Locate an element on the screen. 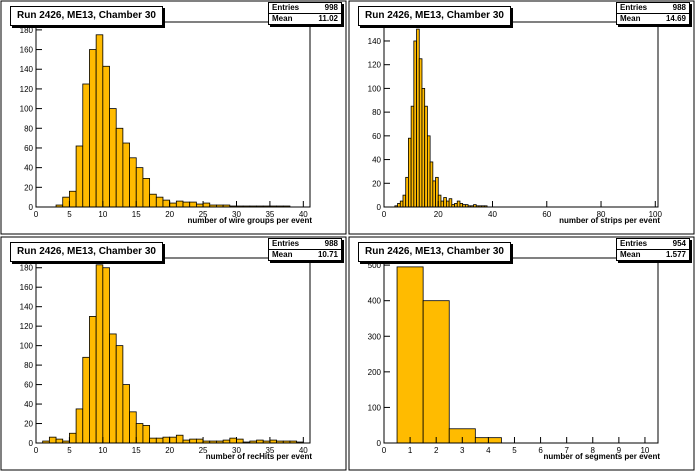 The height and width of the screenshot is (472, 696). mean-value: 11.02 is located at coordinates (328, 18).